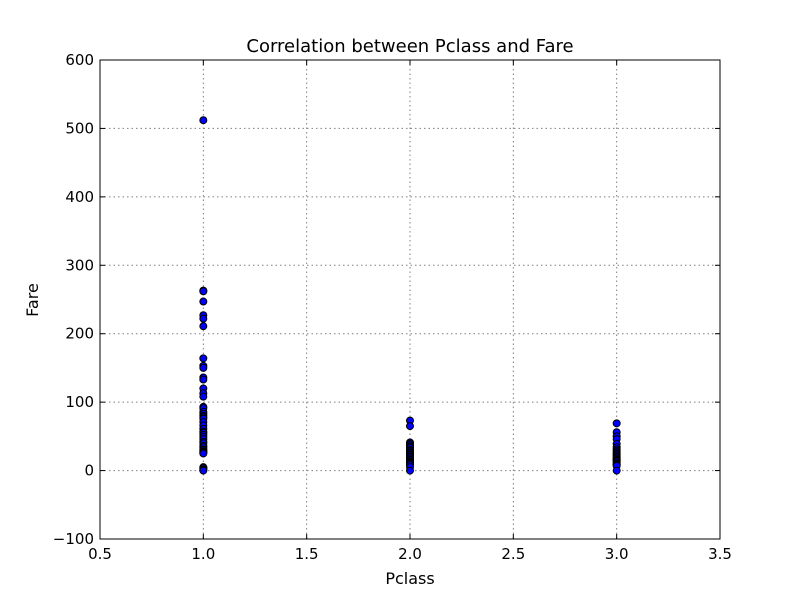  I want to click on chart-title: Correlation between Pclass and Fare, so click(409, 46).